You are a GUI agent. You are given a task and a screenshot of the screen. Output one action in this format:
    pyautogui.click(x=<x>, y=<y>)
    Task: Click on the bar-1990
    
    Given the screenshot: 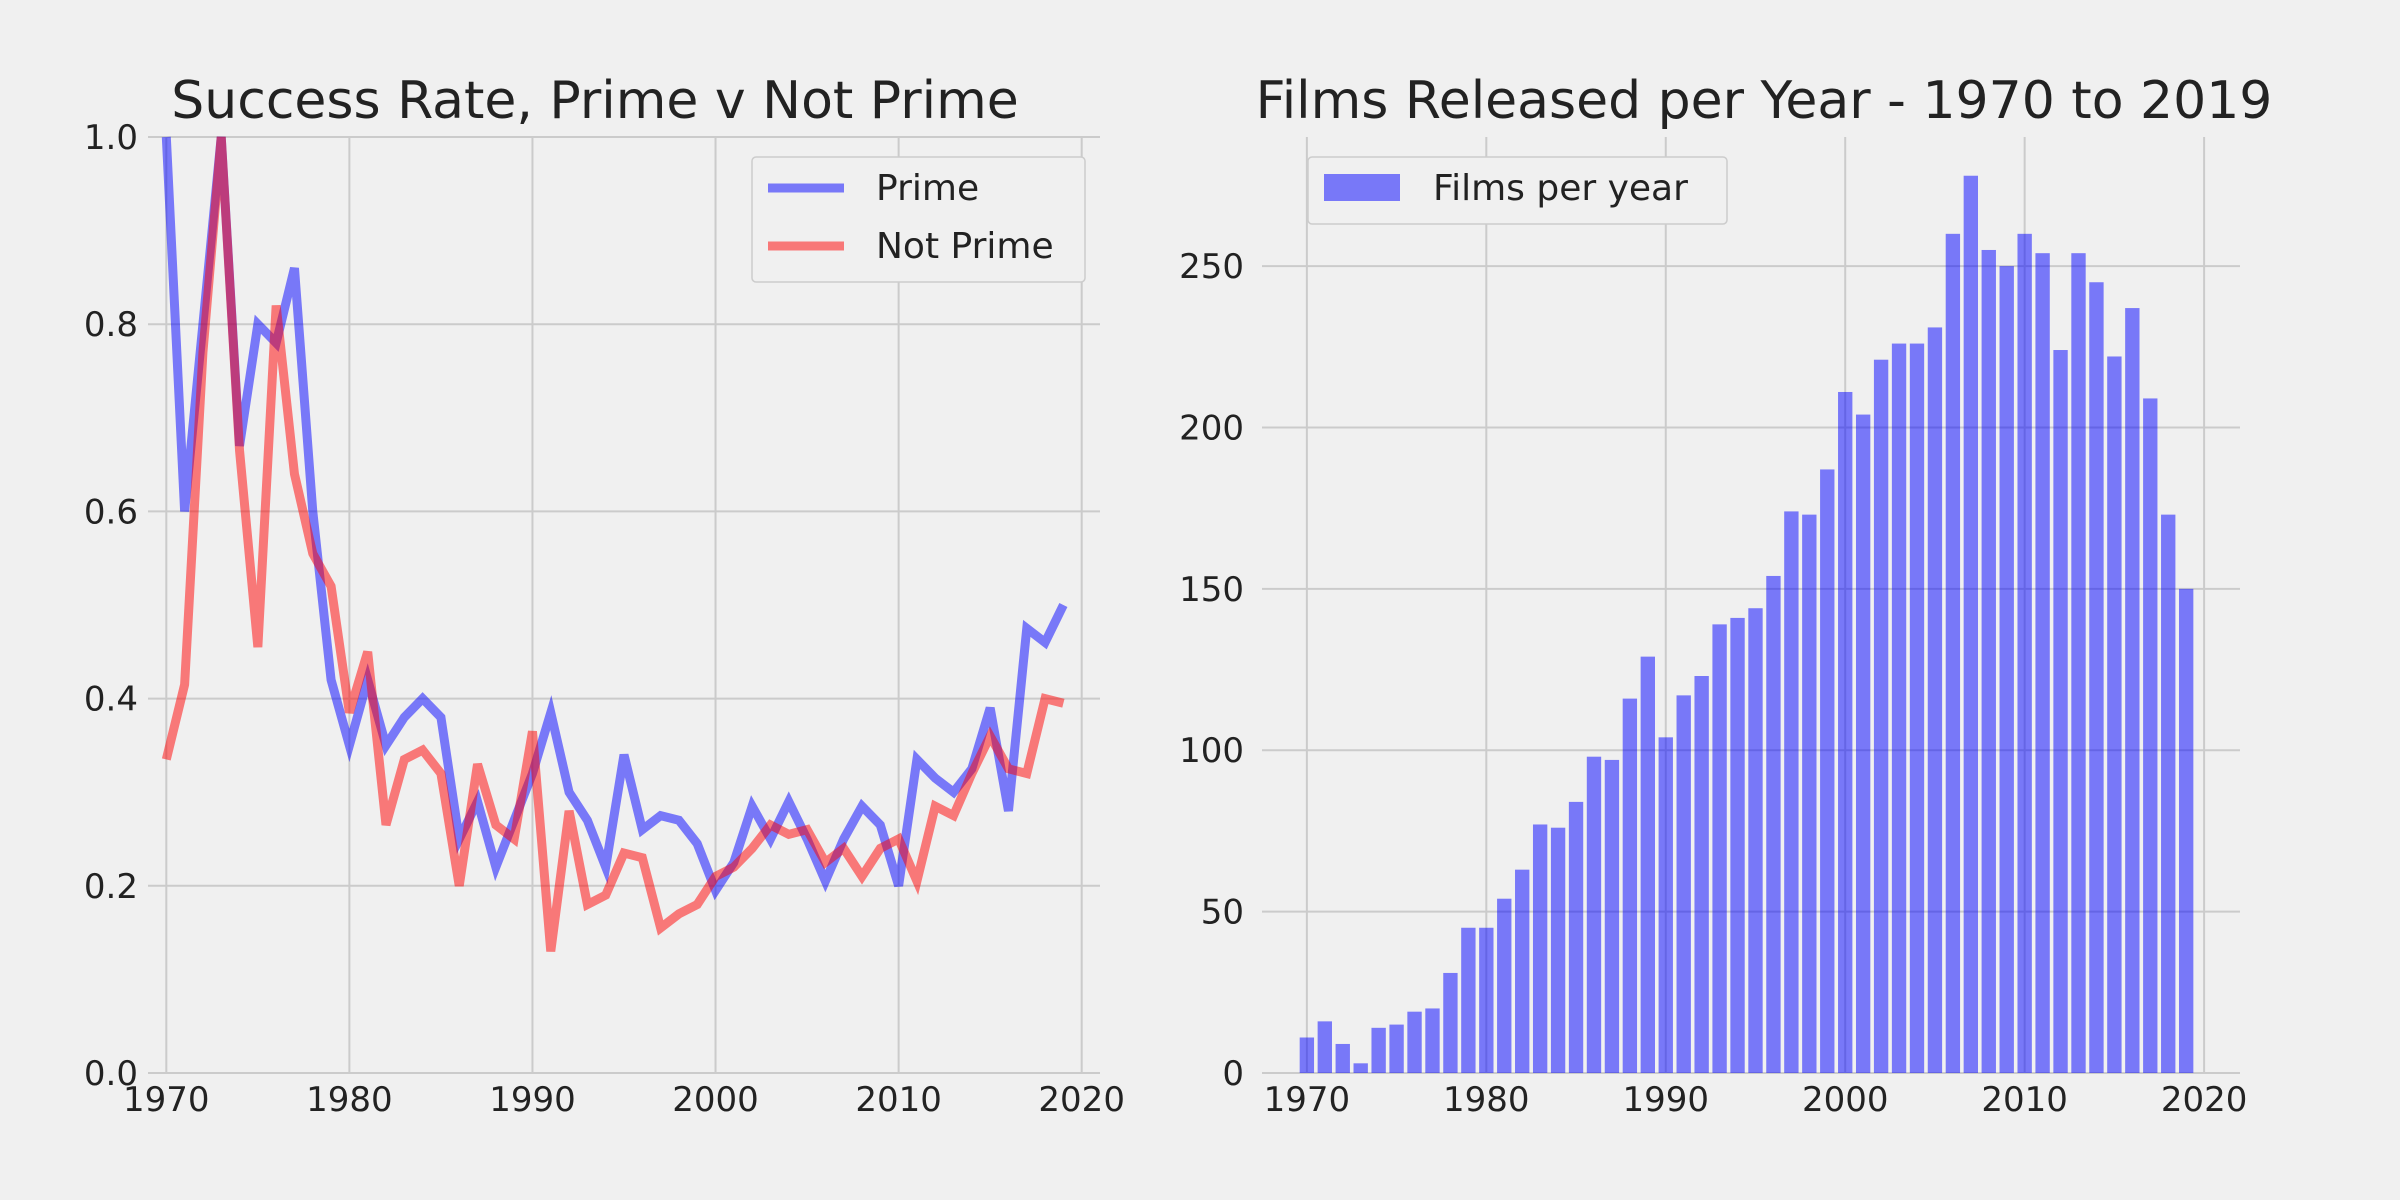 What is the action you would take?
    pyautogui.click(x=1665, y=905)
    